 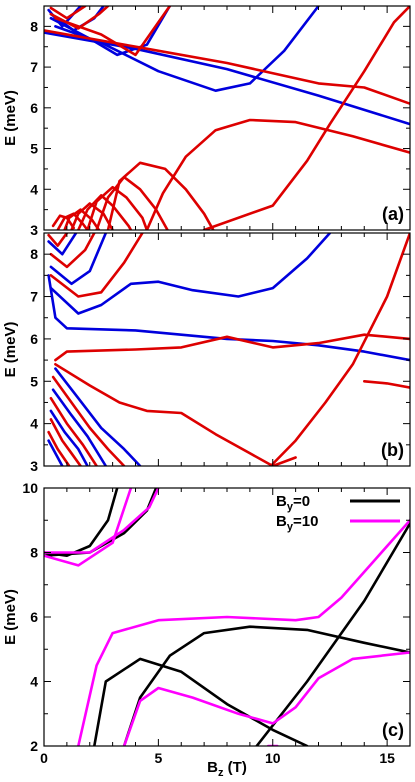 I want to click on legend-label: By=10, so click(x=297, y=523).